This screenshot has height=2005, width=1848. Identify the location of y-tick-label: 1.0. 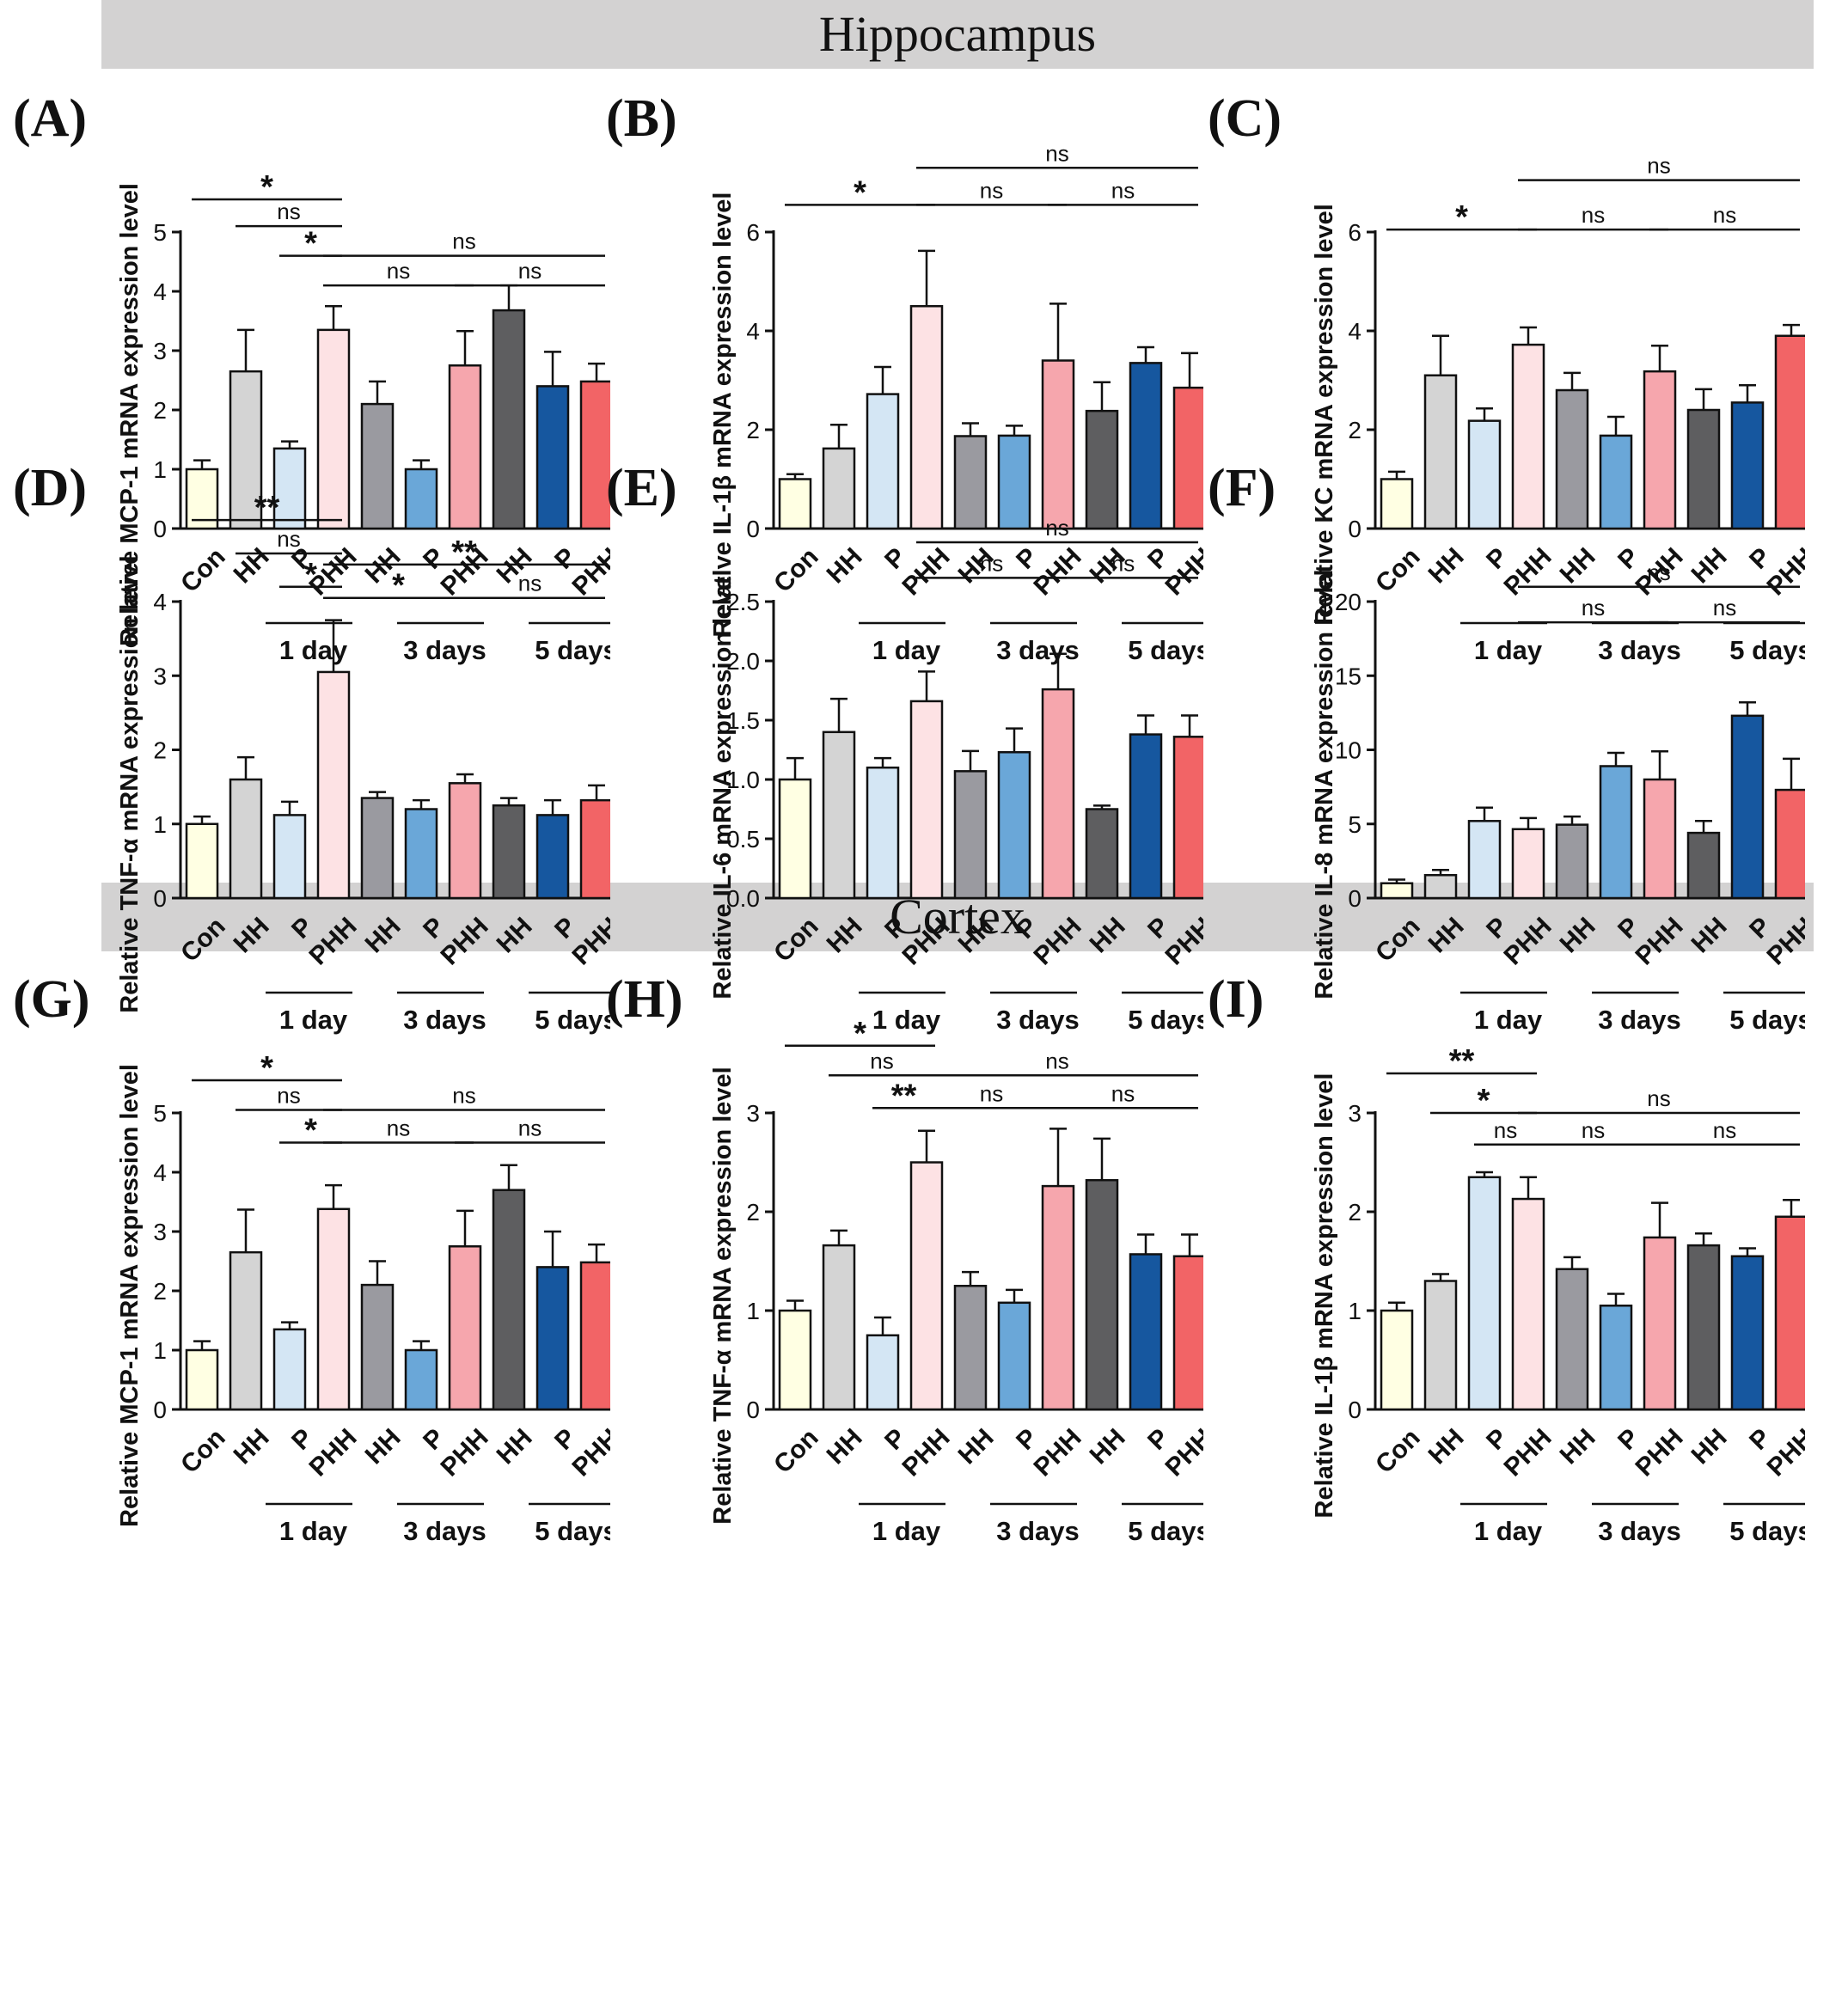
(743, 780).